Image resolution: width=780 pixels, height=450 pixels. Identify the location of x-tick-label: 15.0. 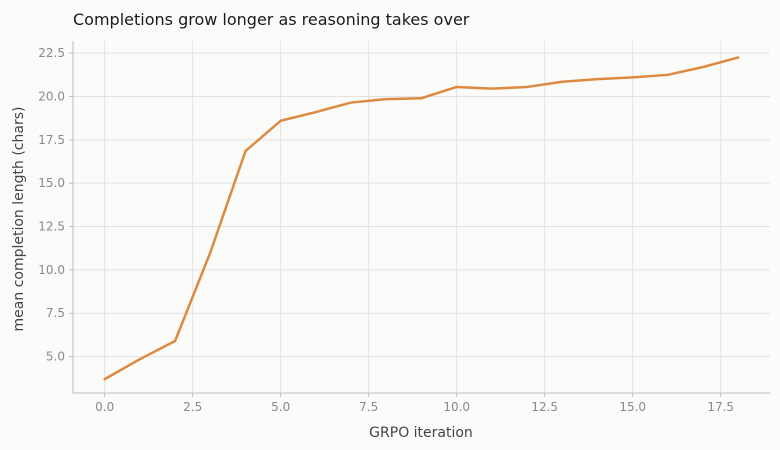
(632, 407).